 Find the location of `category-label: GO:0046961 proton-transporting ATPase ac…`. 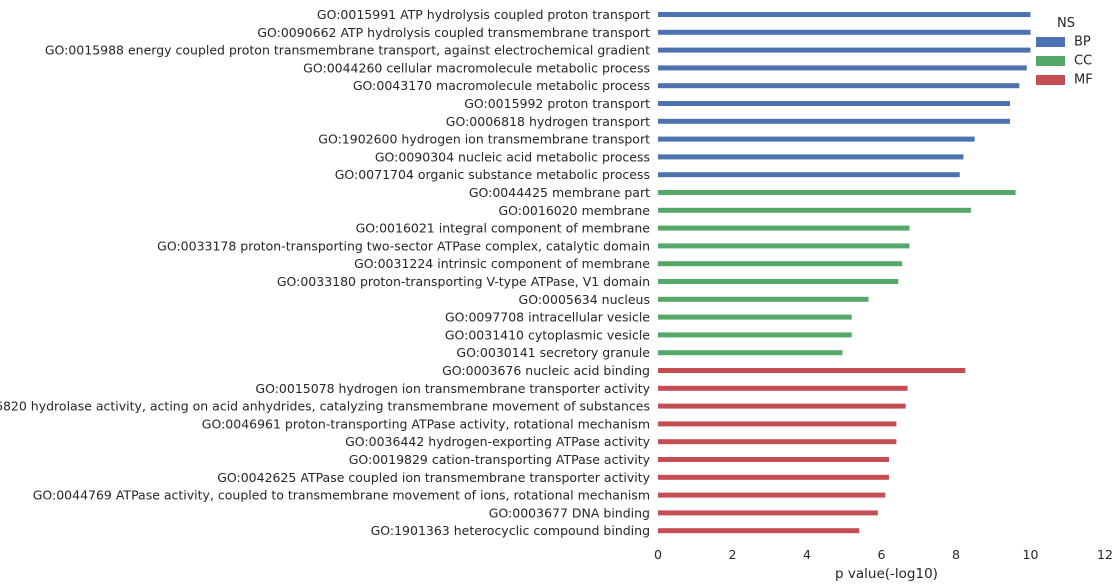

category-label: GO:0046961 proton-transporting ATPase ac… is located at coordinates (426, 423).